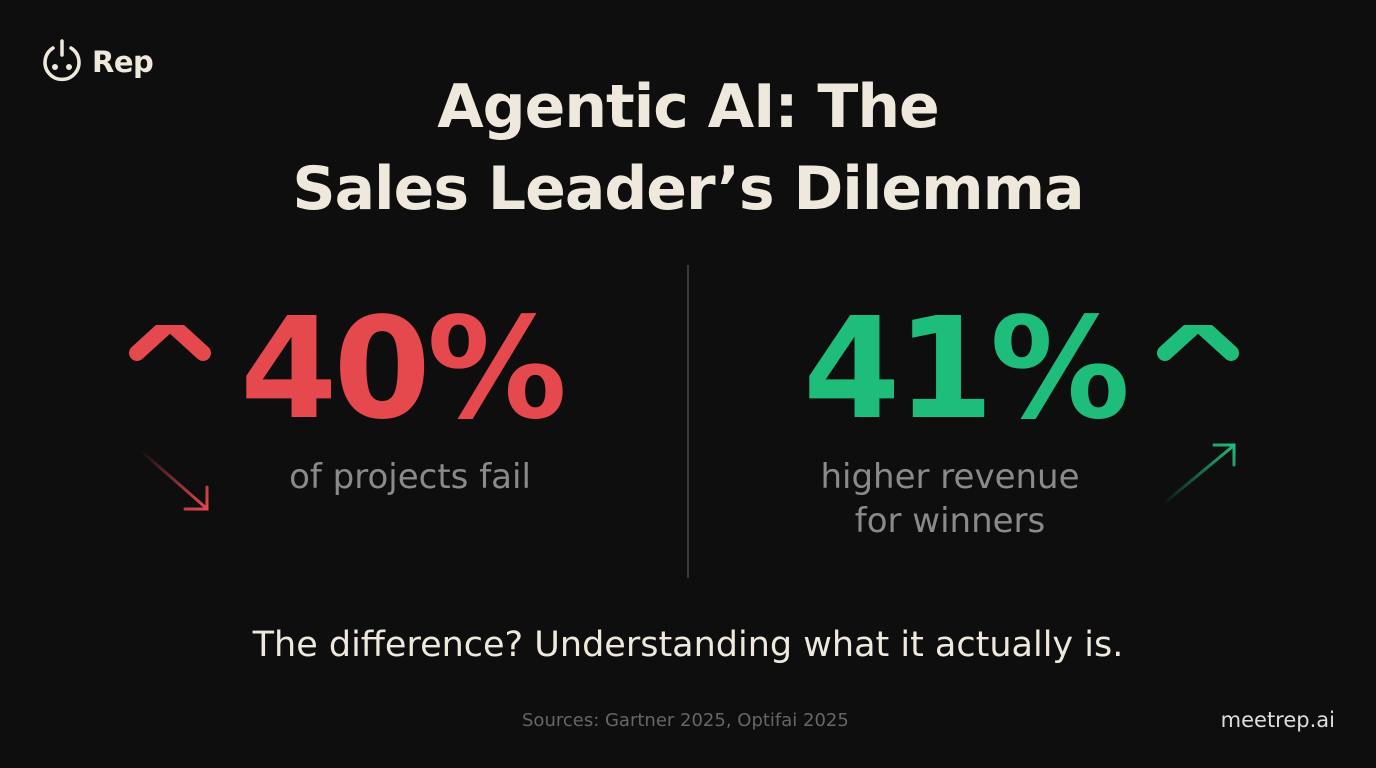  Describe the element at coordinates (123, 62) in the screenshot. I see `brand-name: Rep` at that location.